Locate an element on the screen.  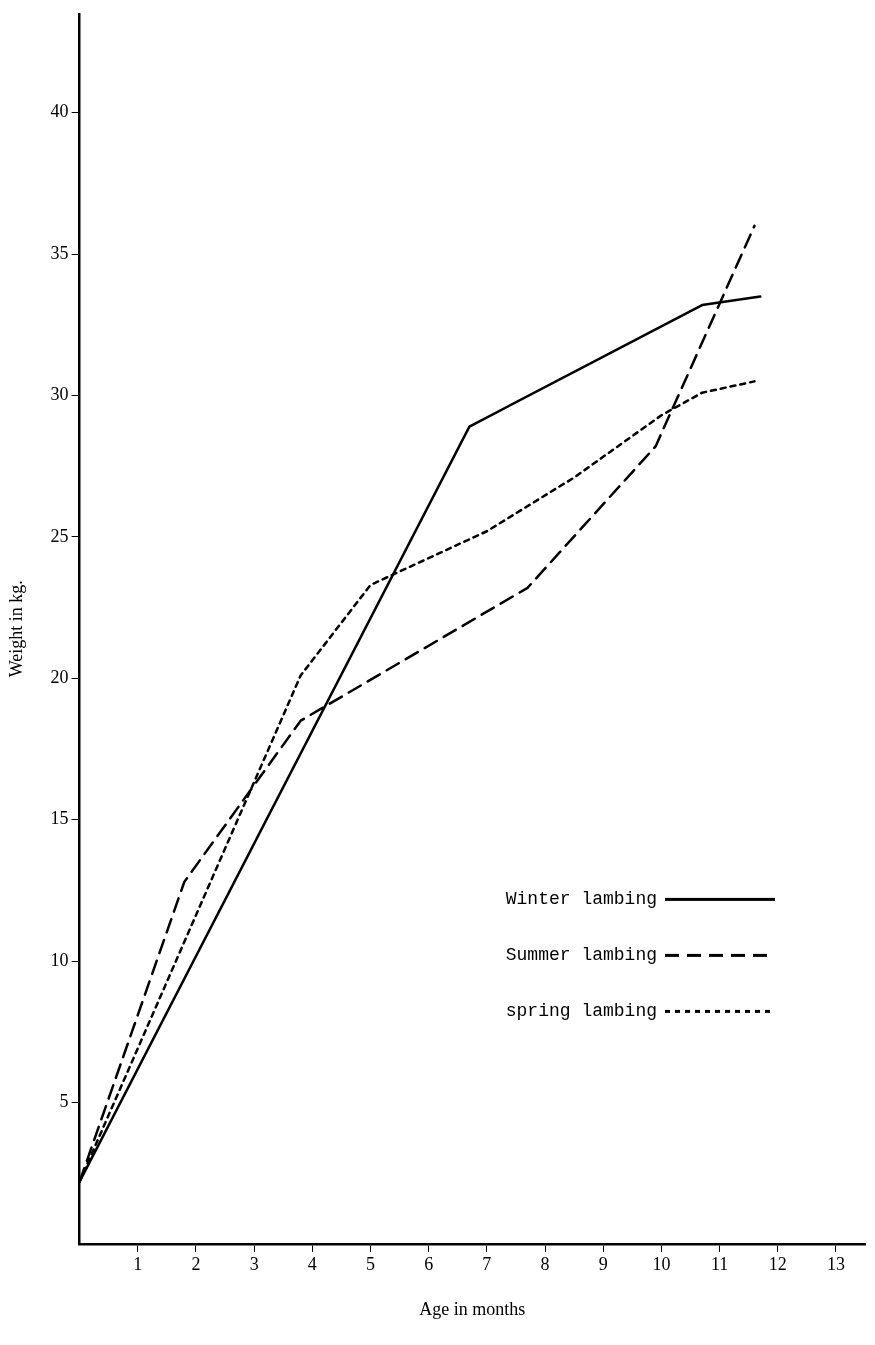
legend-label: spring lambing is located at coordinates (581, 1011).